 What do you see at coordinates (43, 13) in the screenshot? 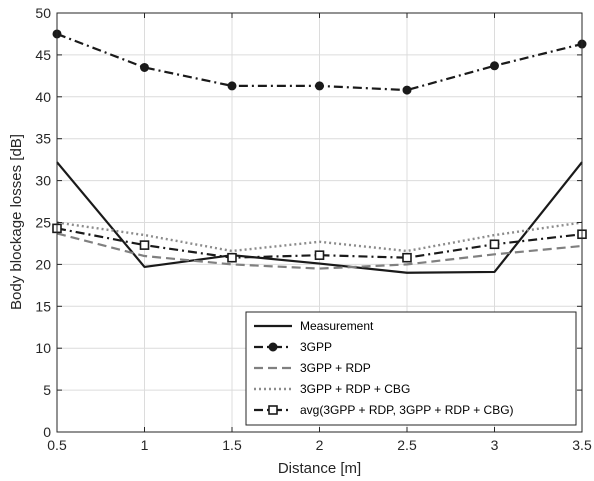
I see `y-tick-label: 50` at bounding box center [43, 13].